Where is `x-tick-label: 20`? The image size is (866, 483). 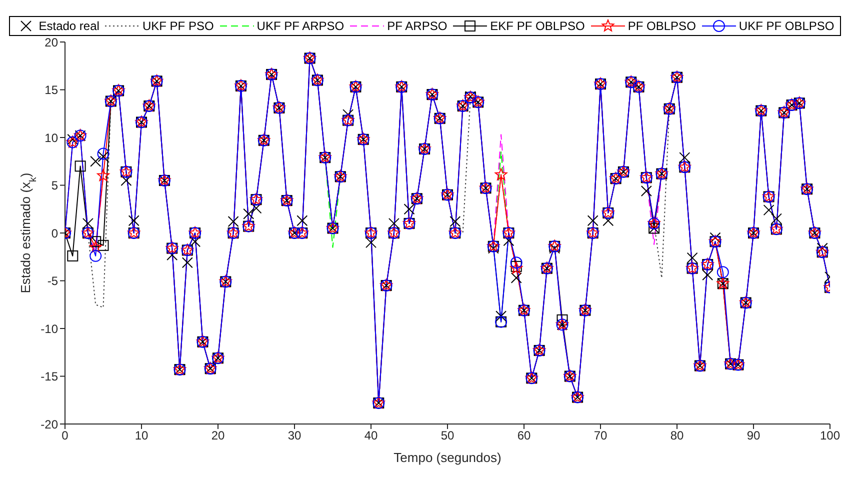 x-tick-label: 20 is located at coordinates (218, 435).